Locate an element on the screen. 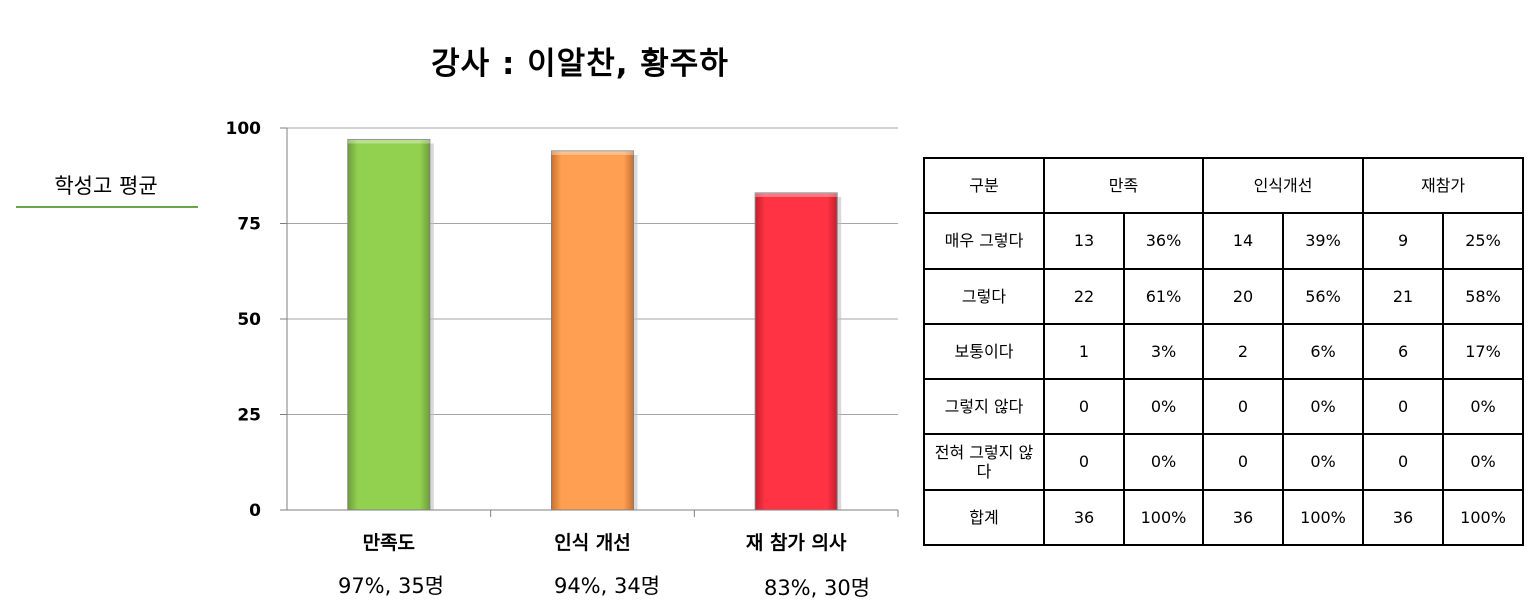  table-cell: 3% is located at coordinates (1163, 351).